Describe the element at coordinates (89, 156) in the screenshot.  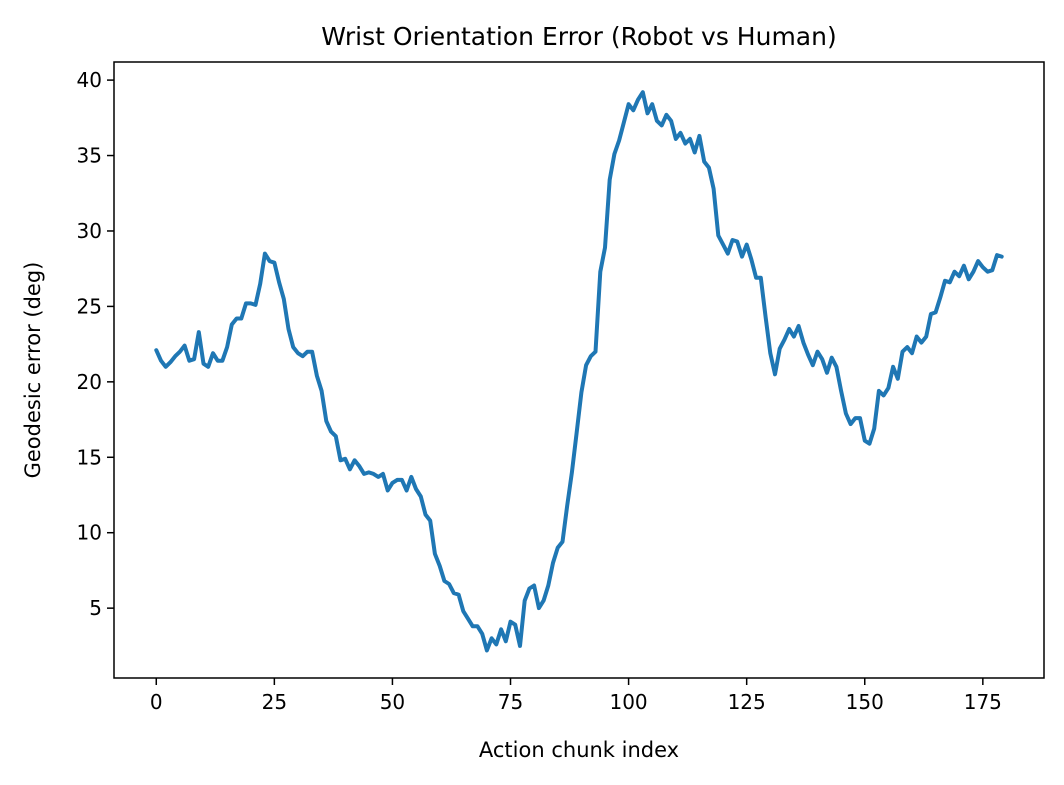
I see `y-tick-label: 35` at that location.